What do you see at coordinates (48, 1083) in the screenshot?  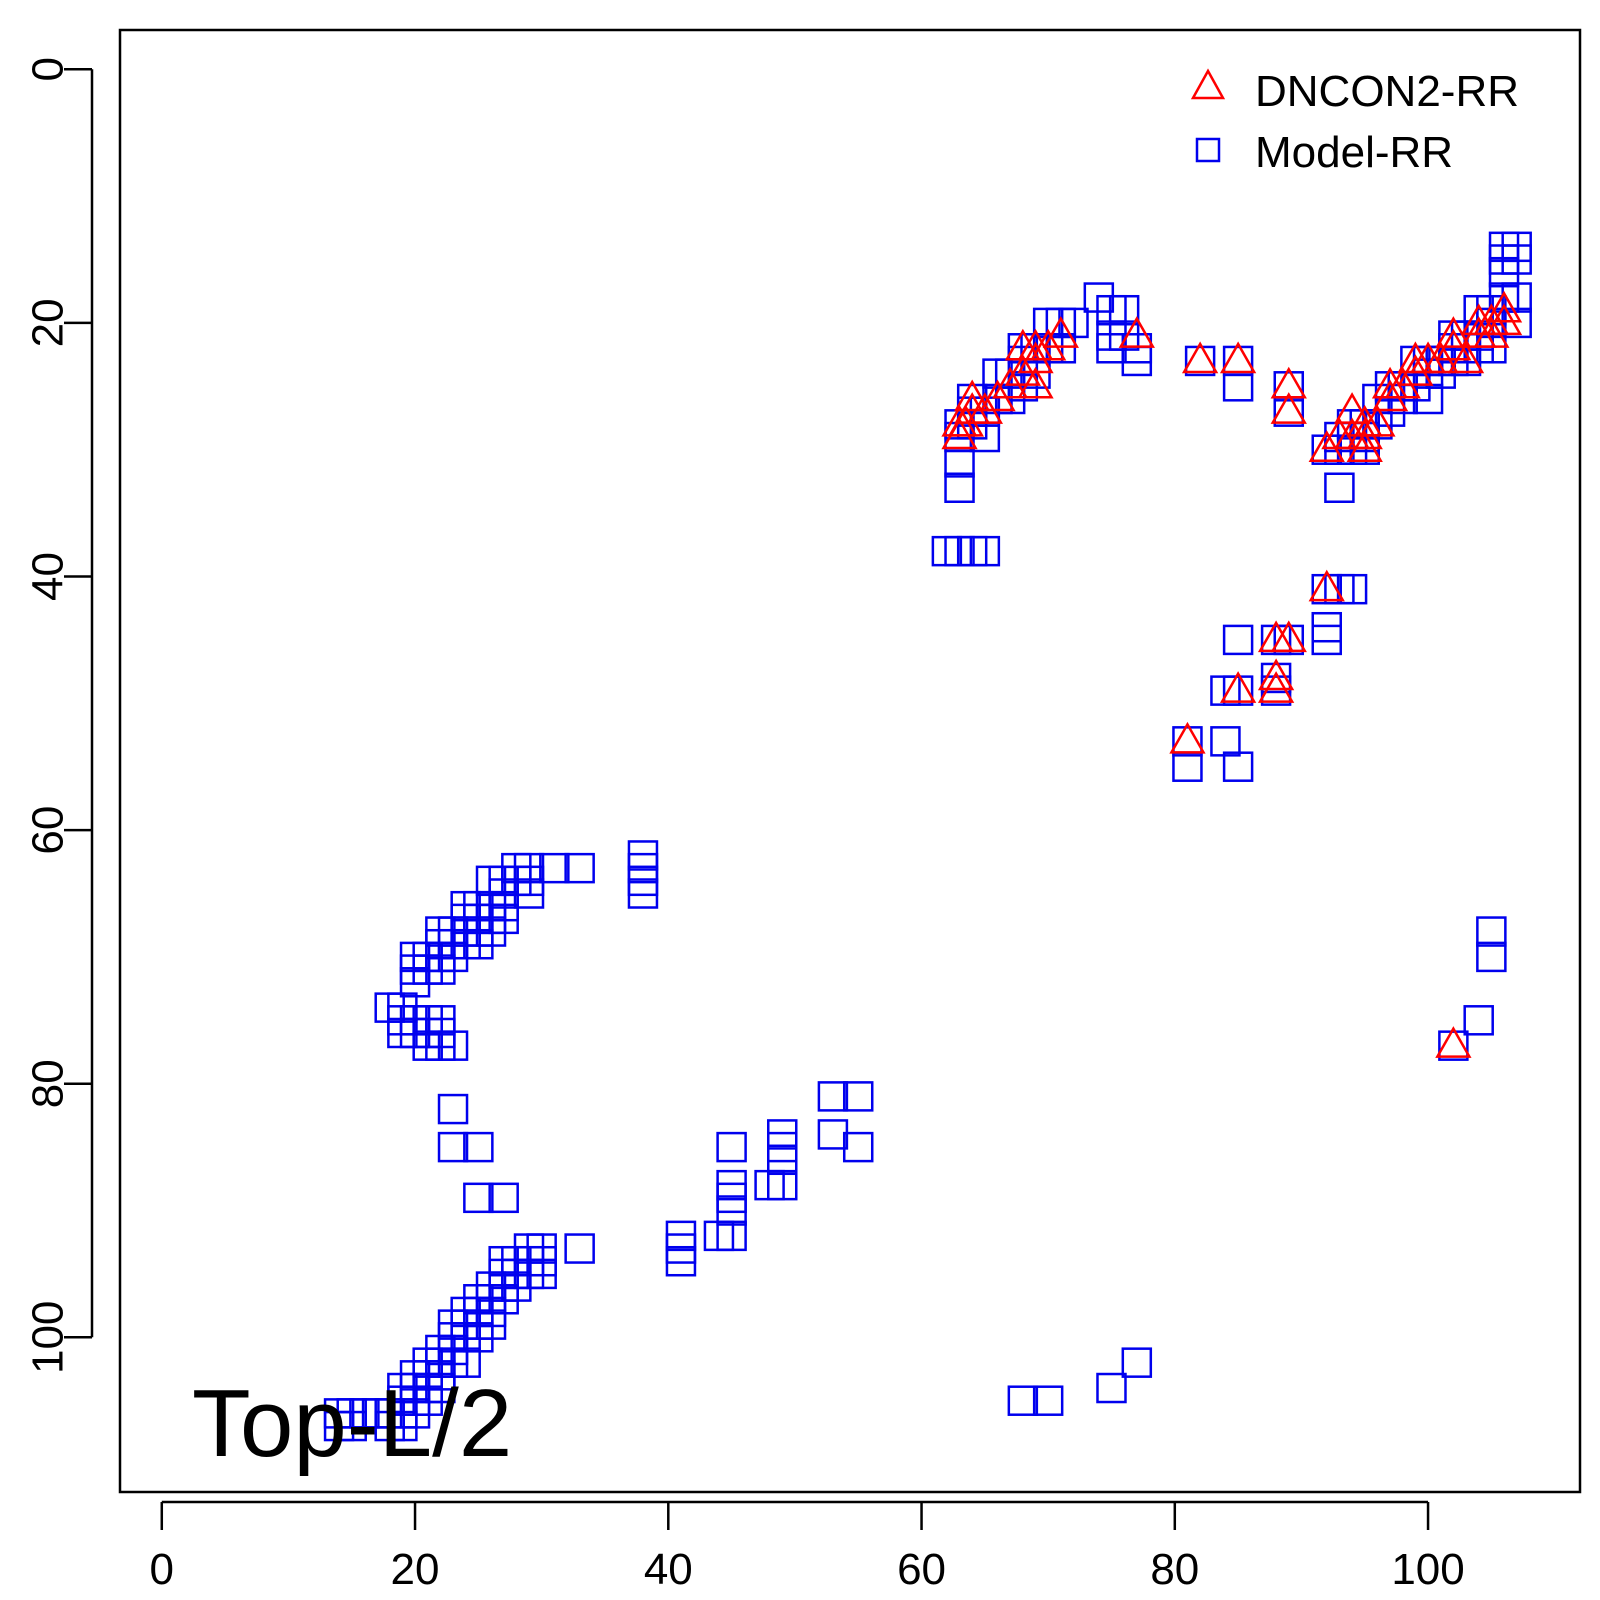 I see `y-tick-label: 80` at bounding box center [48, 1083].